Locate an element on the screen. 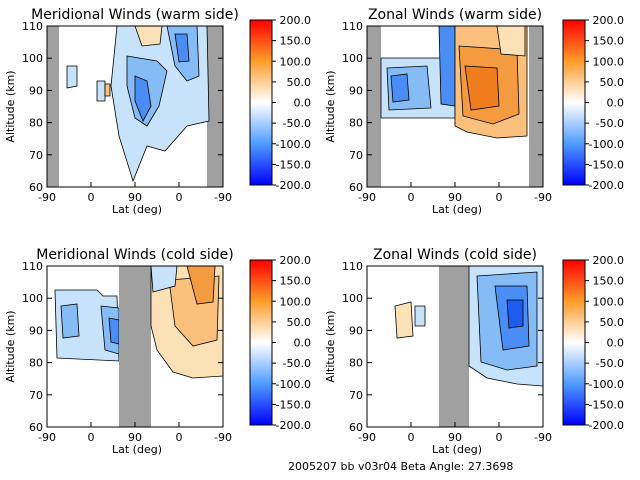 The height and width of the screenshot is (480, 640). footer-label: 2005207 bb v03r04 Beta Angle: 27.3698 is located at coordinates (400, 466).